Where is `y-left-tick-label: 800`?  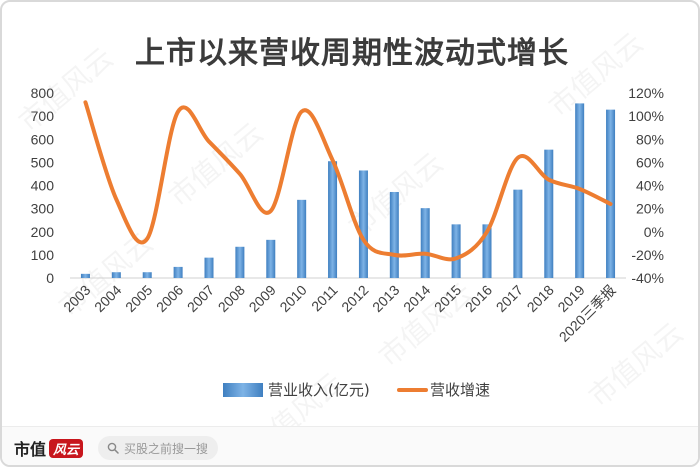
y-left-tick-label: 800 is located at coordinates (43, 93).